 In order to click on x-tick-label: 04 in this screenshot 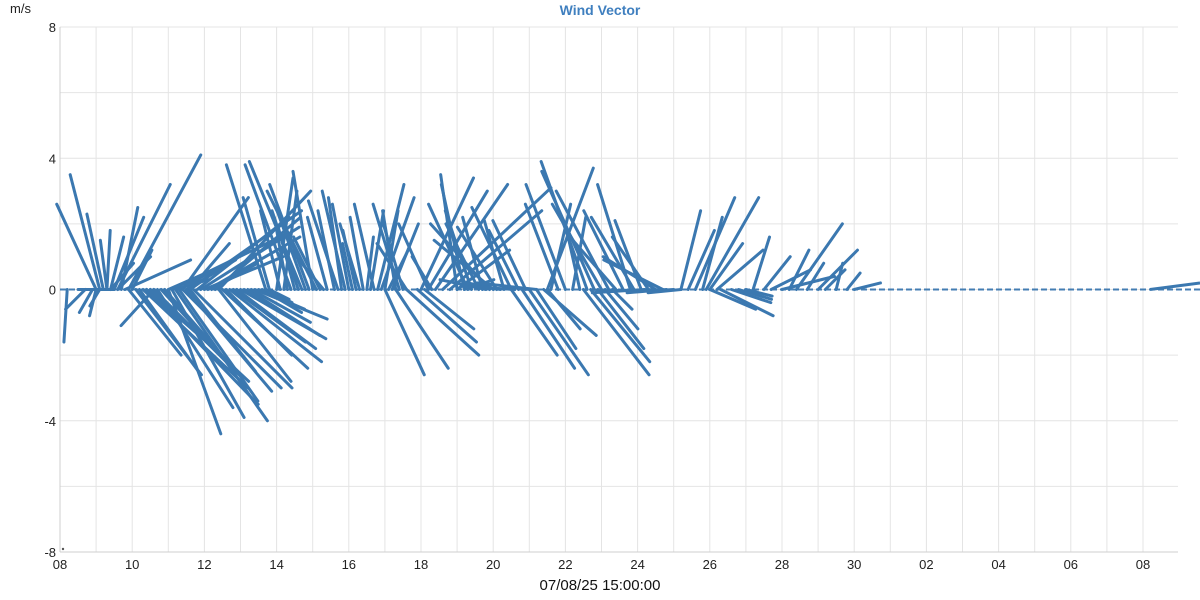, I will do `click(998, 564)`.